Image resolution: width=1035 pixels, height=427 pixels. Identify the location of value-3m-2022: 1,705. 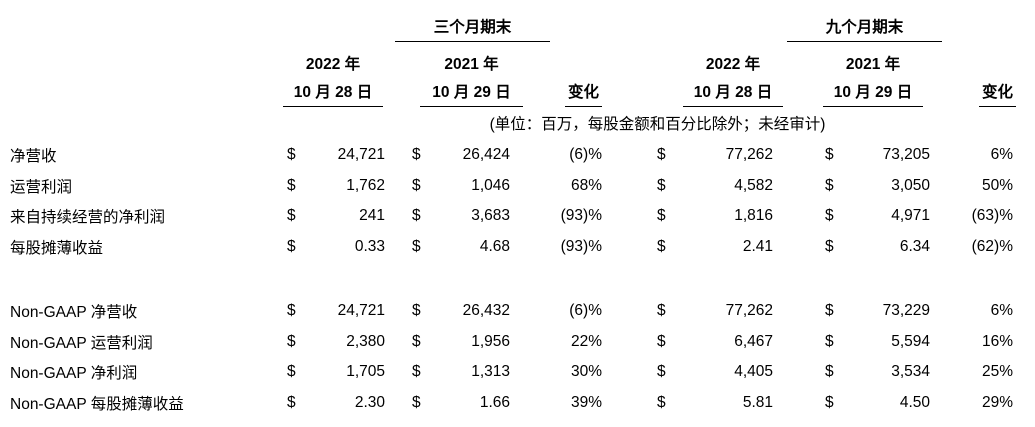
(365, 372).